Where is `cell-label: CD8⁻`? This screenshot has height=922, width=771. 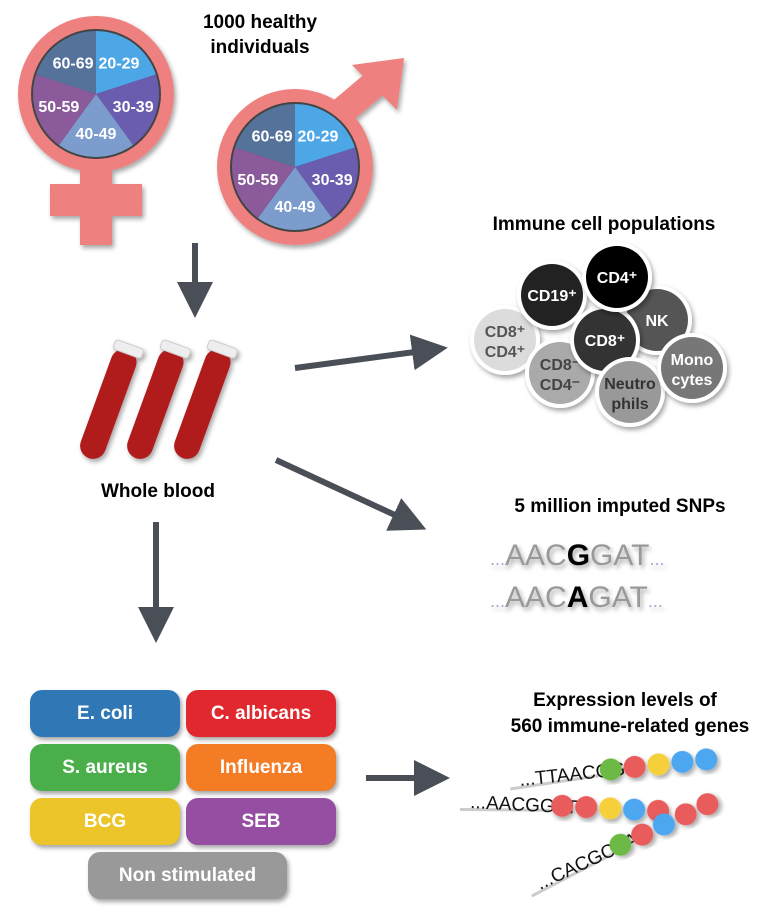
cell-label: CD8⁻ is located at coordinates (560, 365).